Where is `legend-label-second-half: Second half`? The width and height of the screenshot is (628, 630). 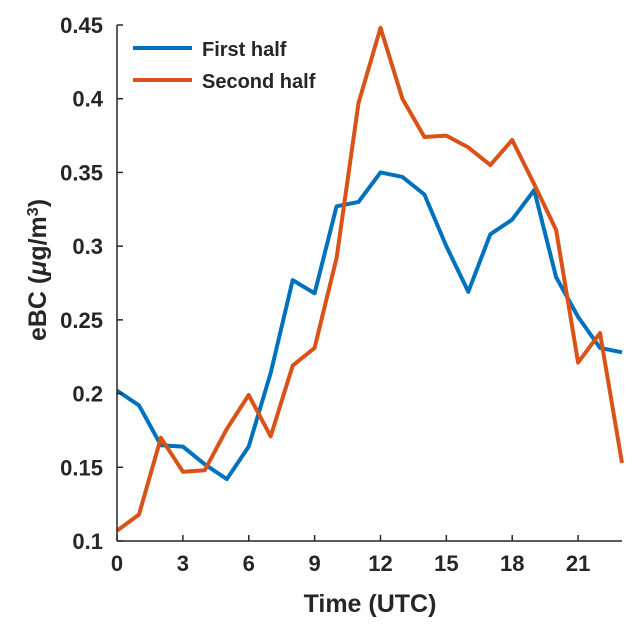 legend-label-second-half: Second half is located at coordinates (259, 82).